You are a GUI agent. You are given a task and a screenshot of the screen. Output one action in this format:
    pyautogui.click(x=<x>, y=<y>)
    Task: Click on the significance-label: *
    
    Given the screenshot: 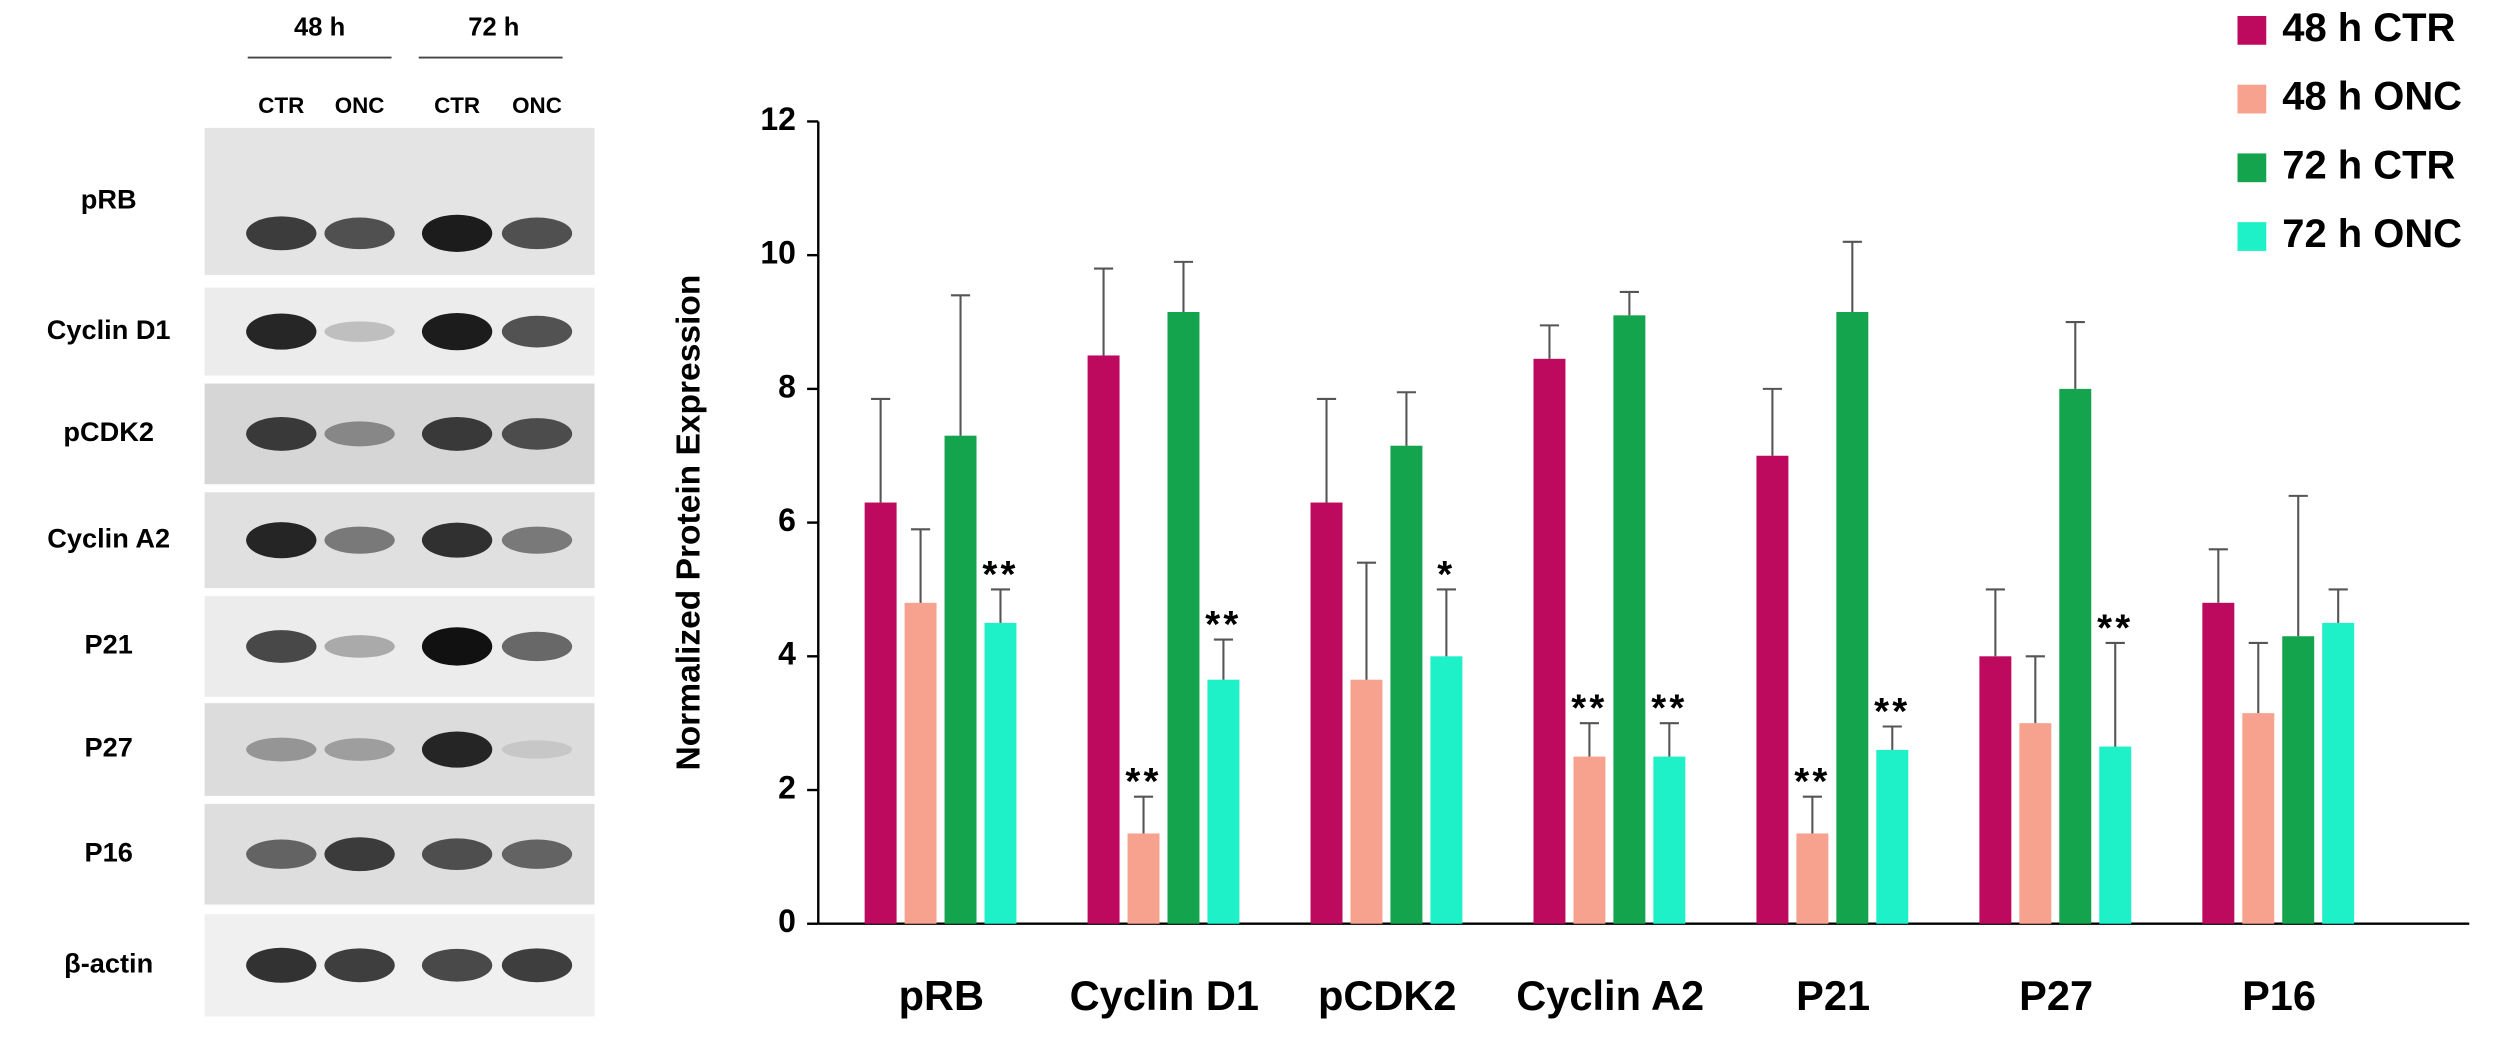 What is the action you would take?
    pyautogui.click(x=1446, y=574)
    